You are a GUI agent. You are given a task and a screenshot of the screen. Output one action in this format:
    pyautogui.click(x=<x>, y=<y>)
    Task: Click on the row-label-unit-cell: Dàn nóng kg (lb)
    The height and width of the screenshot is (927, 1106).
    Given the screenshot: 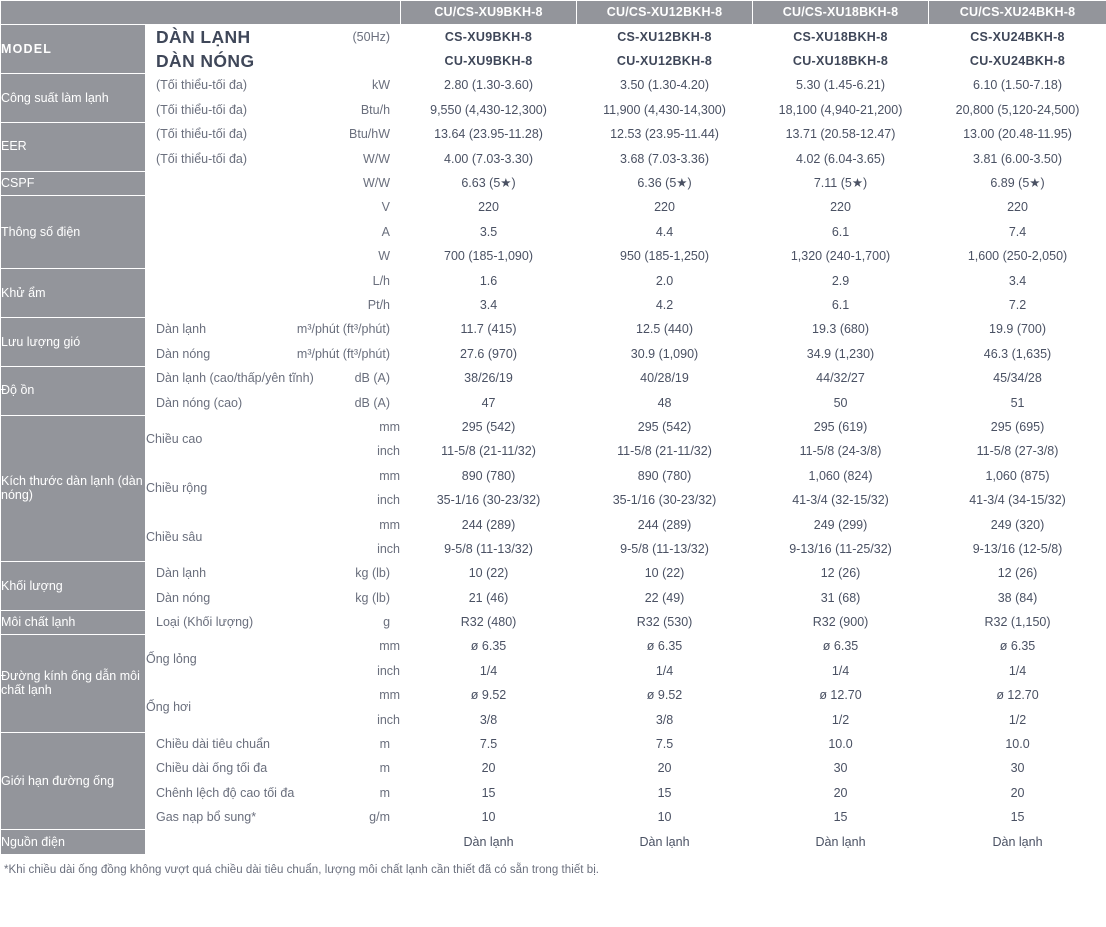 What is the action you would take?
    pyautogui.click(x=273, y=598)
    